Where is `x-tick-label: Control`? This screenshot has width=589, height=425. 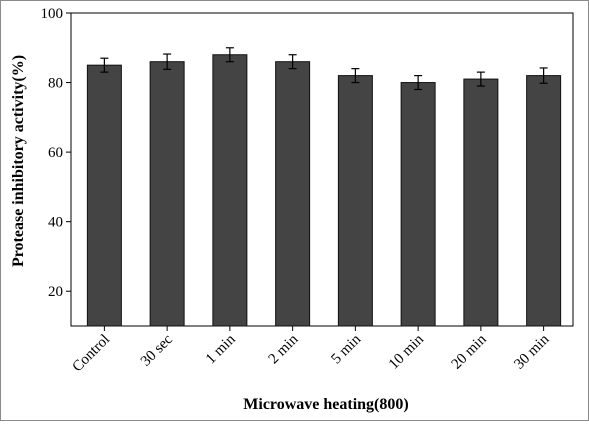 x-tick-label: Control is located at coordinates (91, 354).